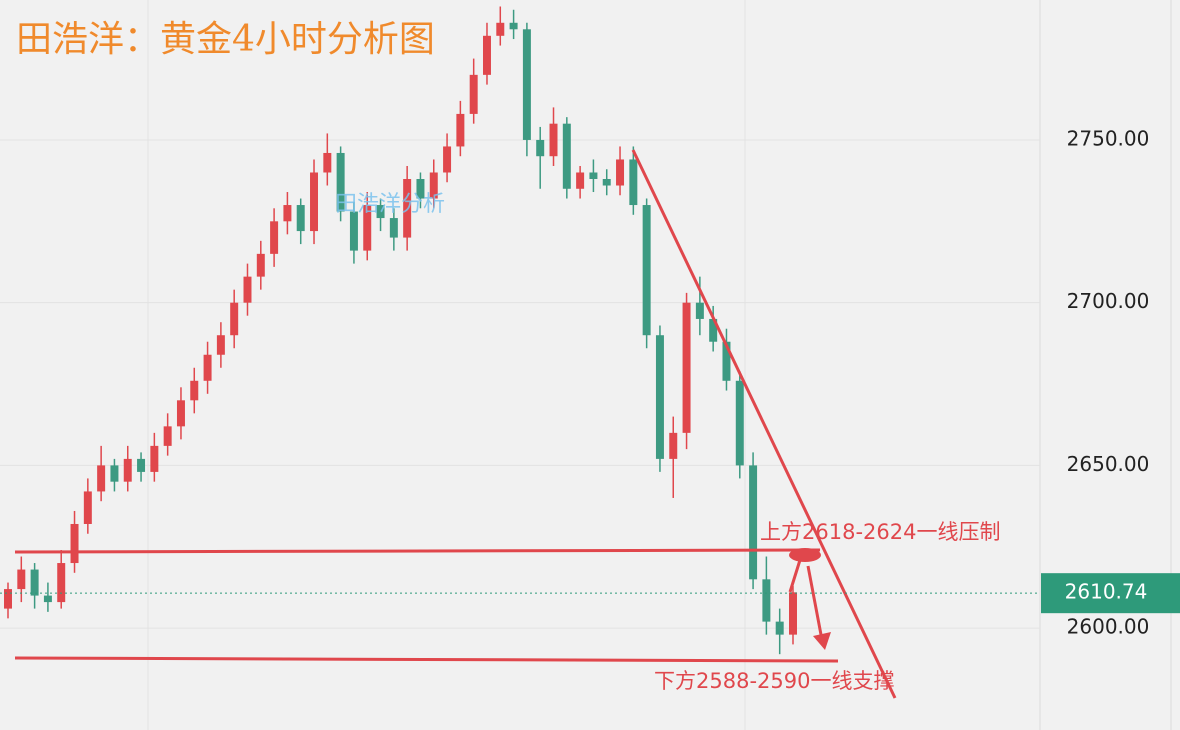 The image size is (1180, 730). What do you see at coordinates (1108, 138) in the screenshot?
I see `y-tick-label: 2750.00` at bounding box center [1108, 138].